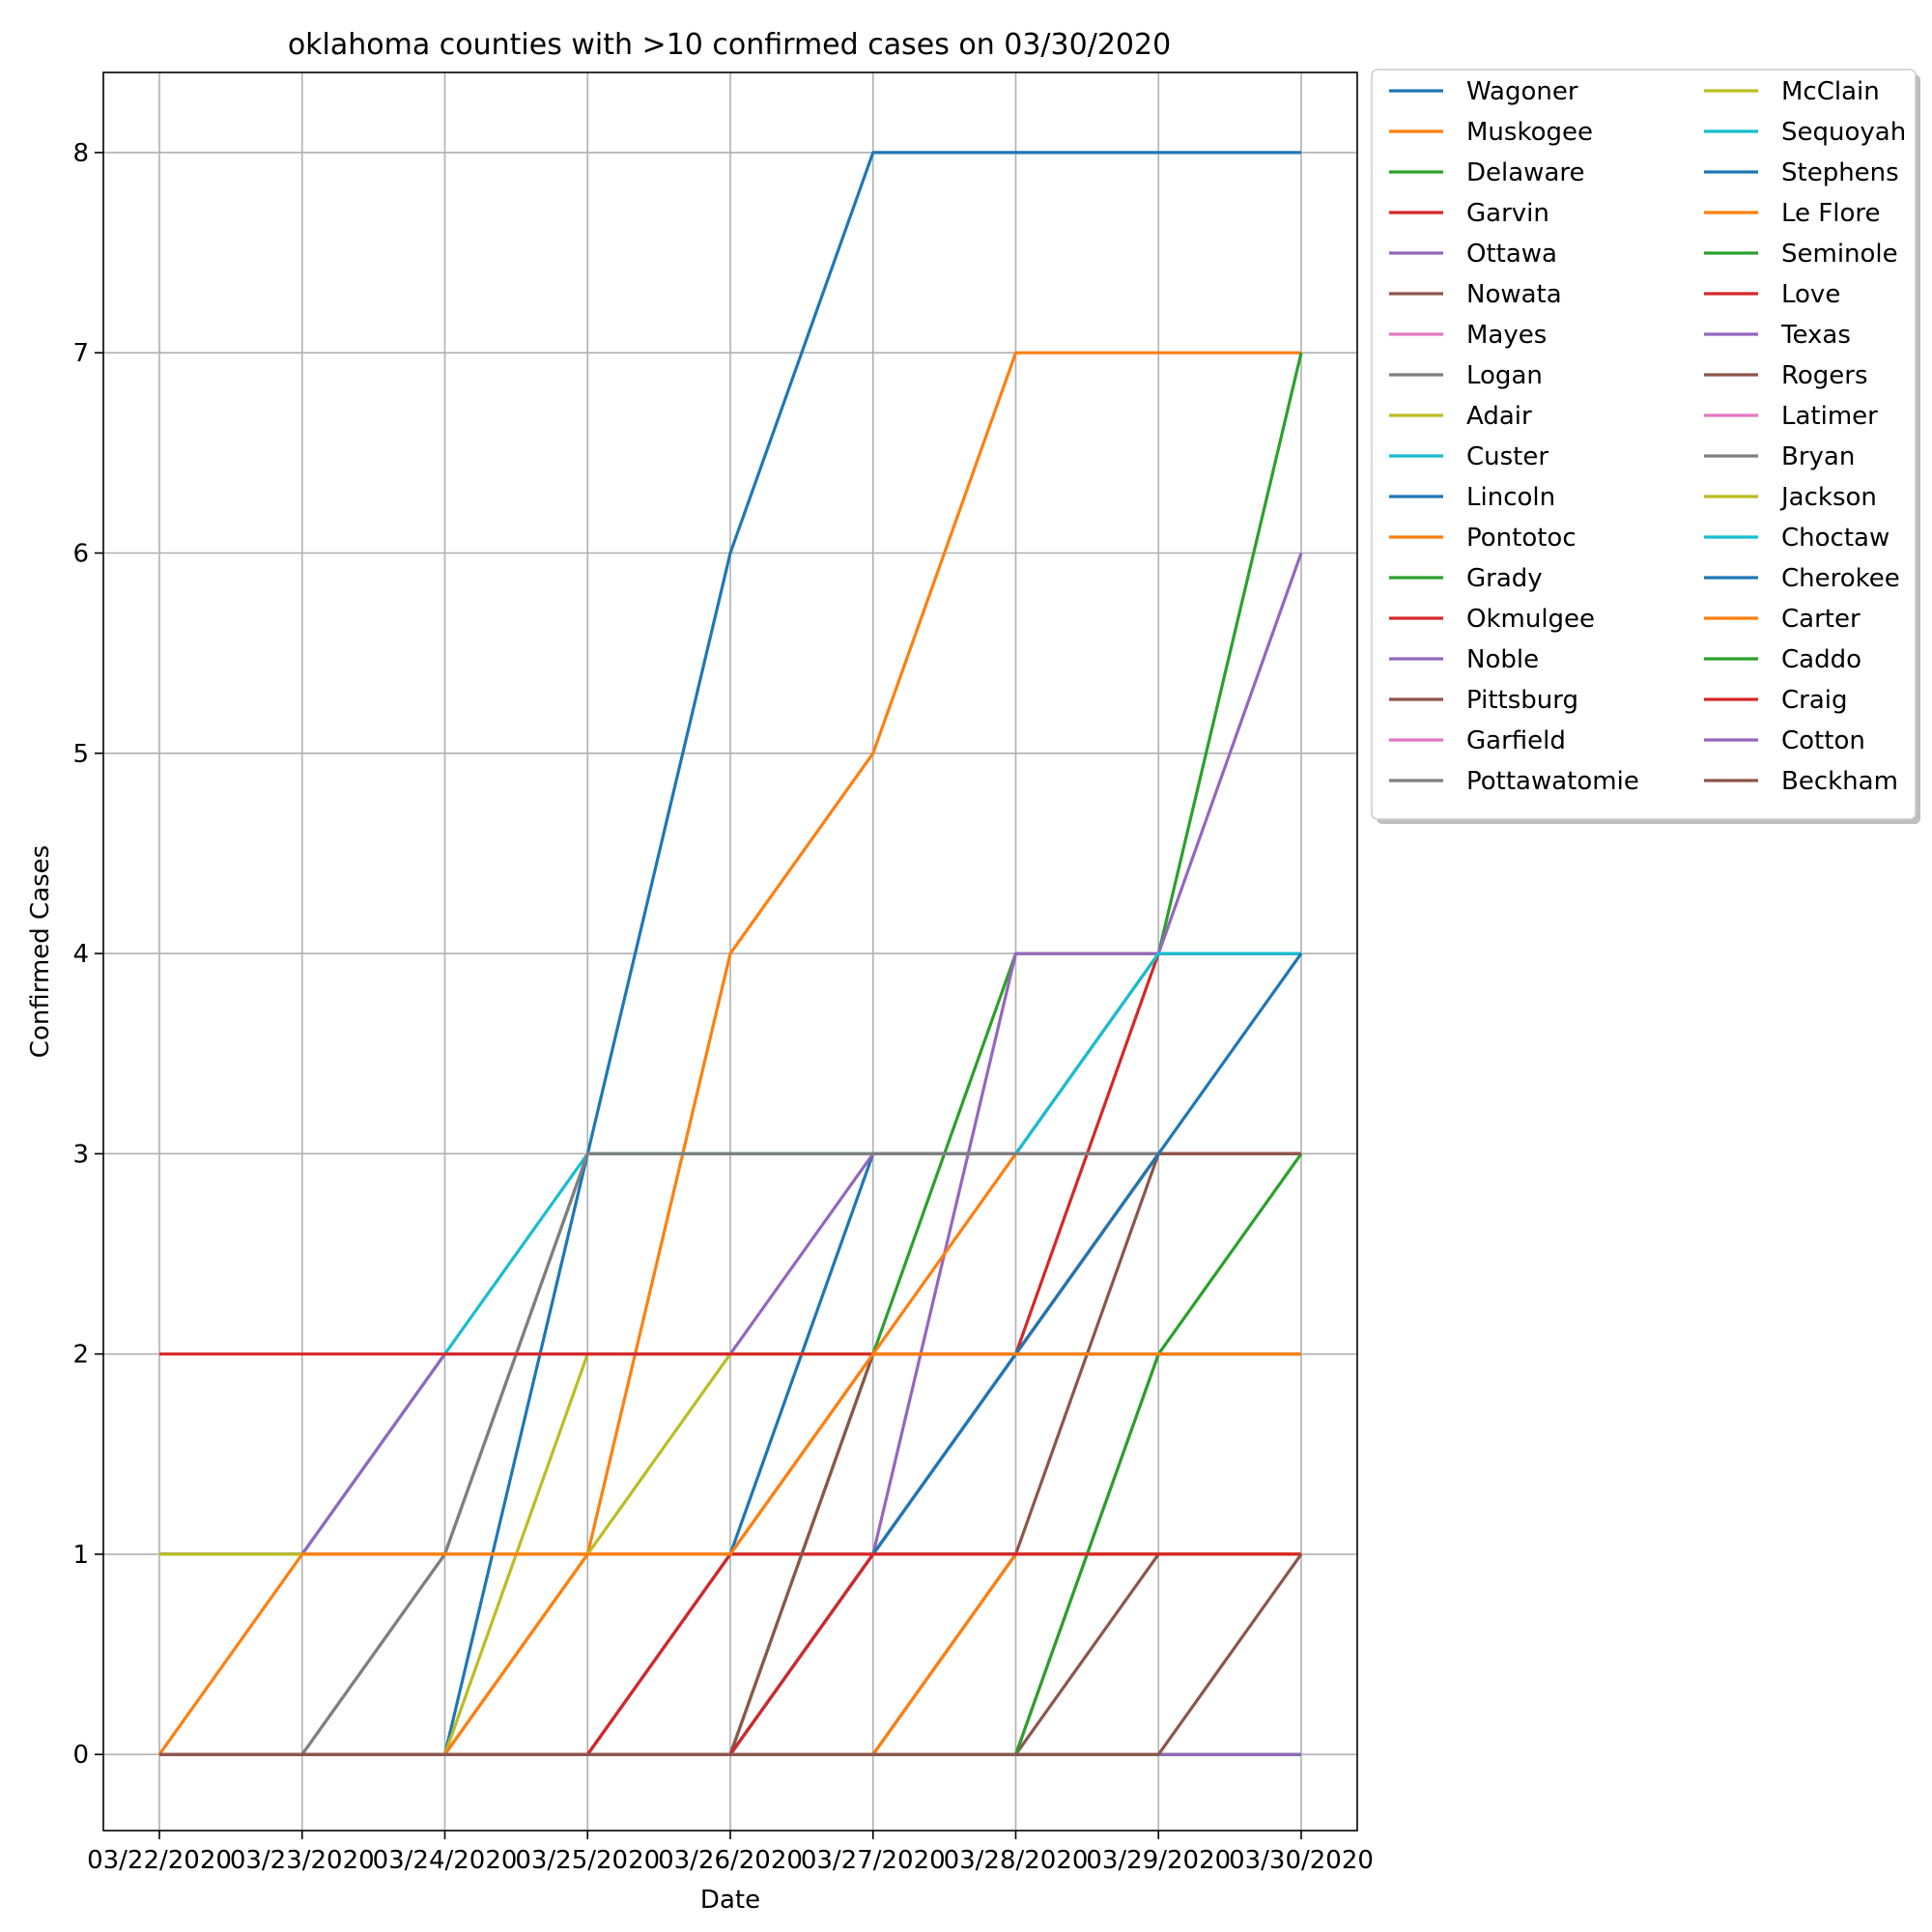 Image resolution: width=1932 pixels, height=1932 pixels. I want to click on legend-entry-label: Grady, so click(1504, 578).